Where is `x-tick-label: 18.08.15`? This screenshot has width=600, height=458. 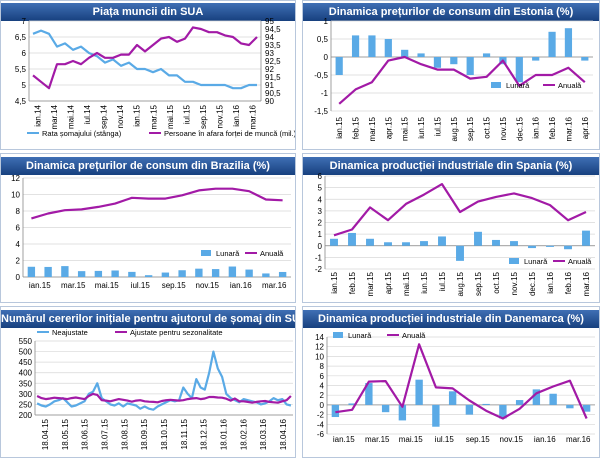
x-tick-label: 18.08.15 is located at coordinates (124, 434).